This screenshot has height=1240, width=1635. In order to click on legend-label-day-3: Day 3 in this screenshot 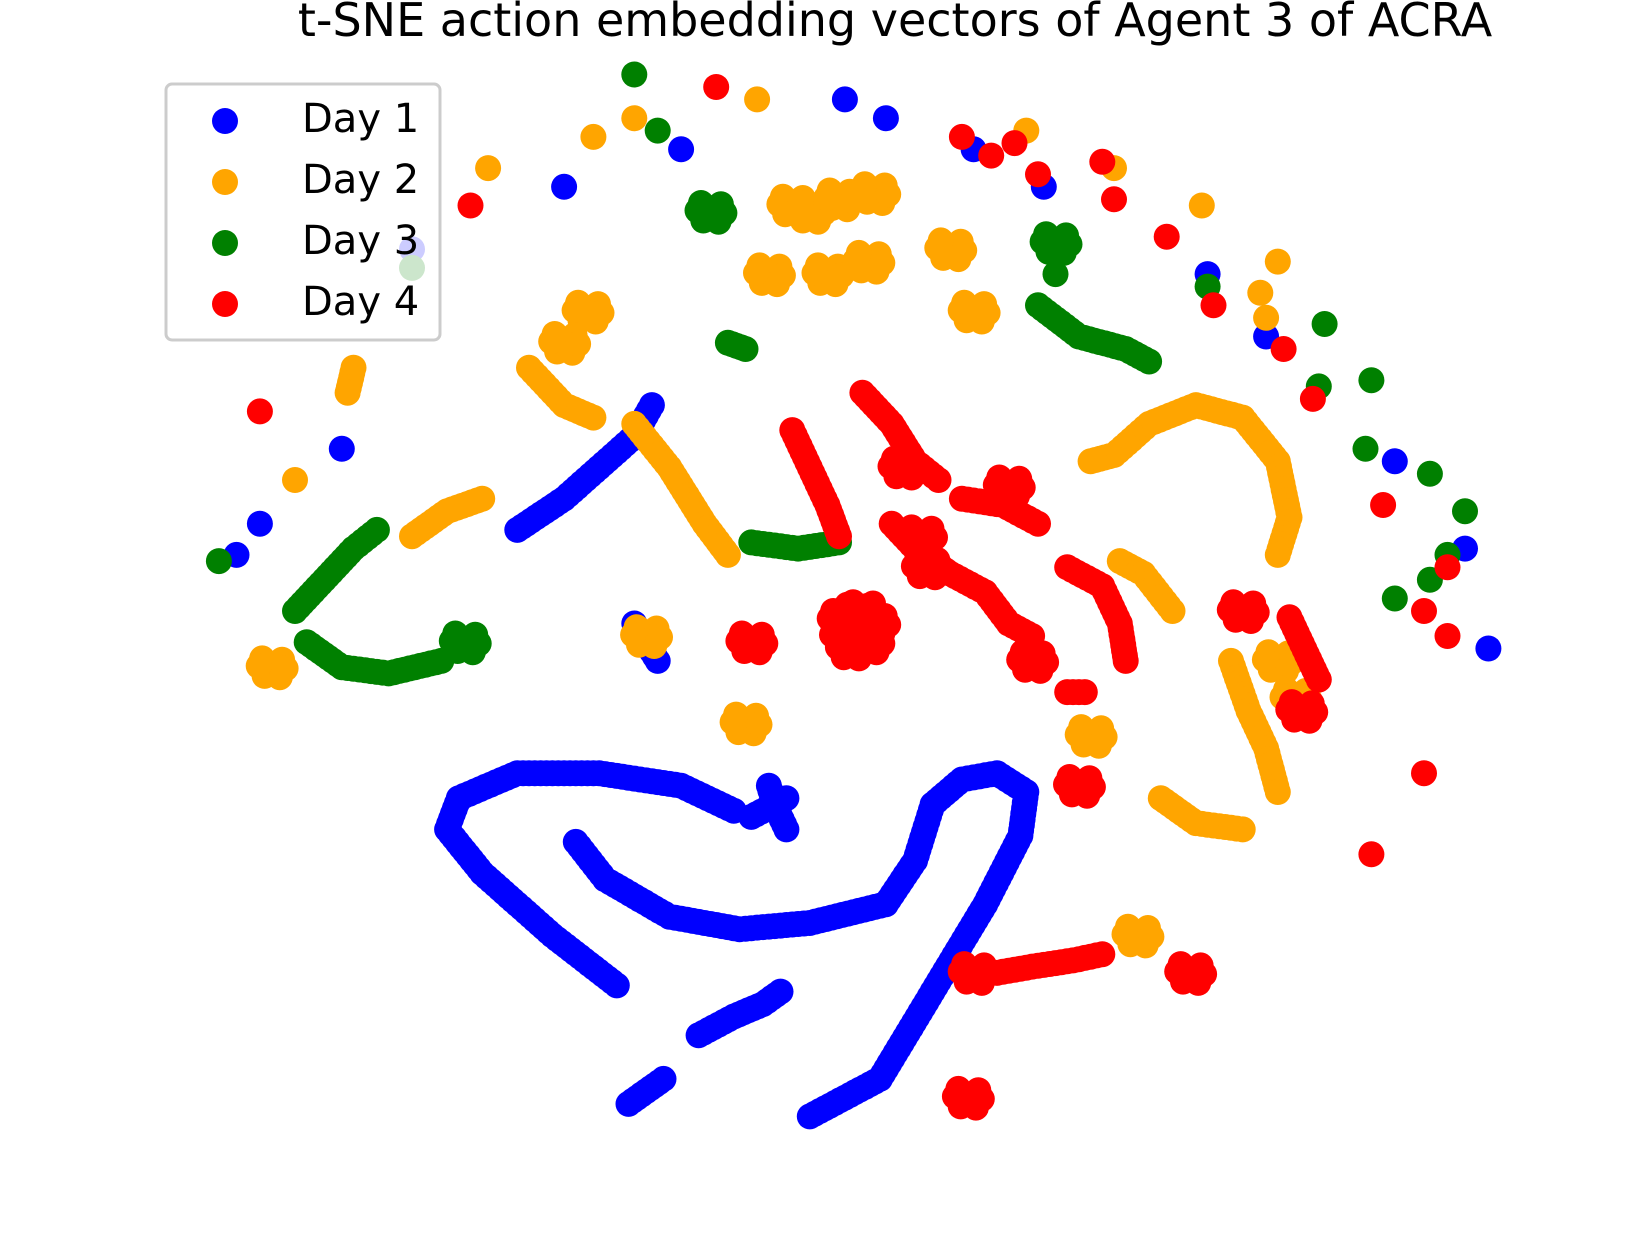, I will do `click(360, 241)`.